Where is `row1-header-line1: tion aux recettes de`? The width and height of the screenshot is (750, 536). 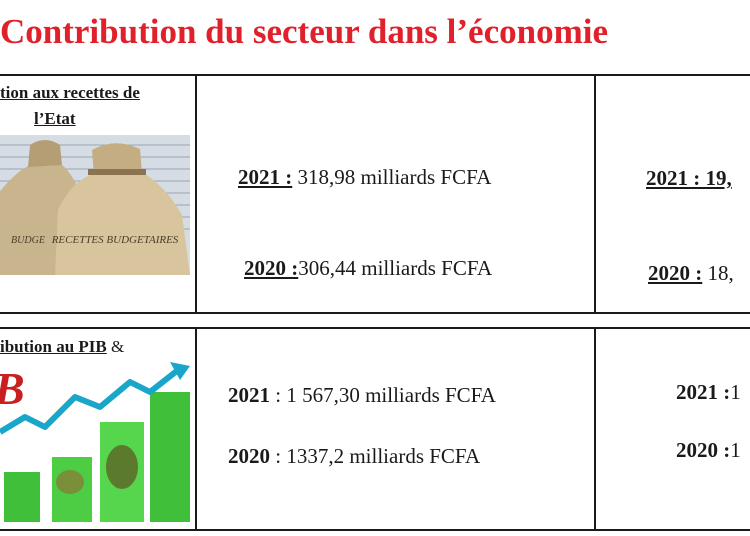
row1-header-line1: tion aux recettes de is located at coordinates (70, 92).